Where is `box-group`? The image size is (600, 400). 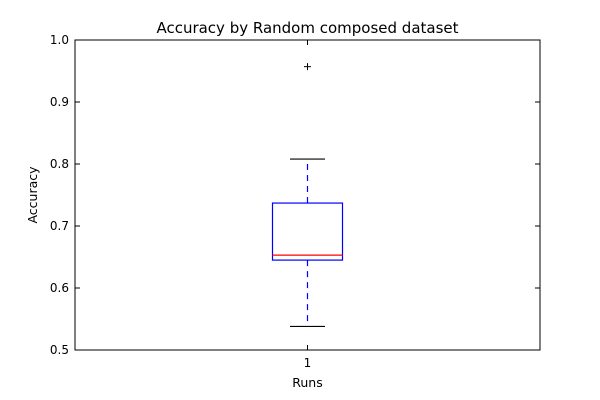 box-group is located at coordinates (307, 195).